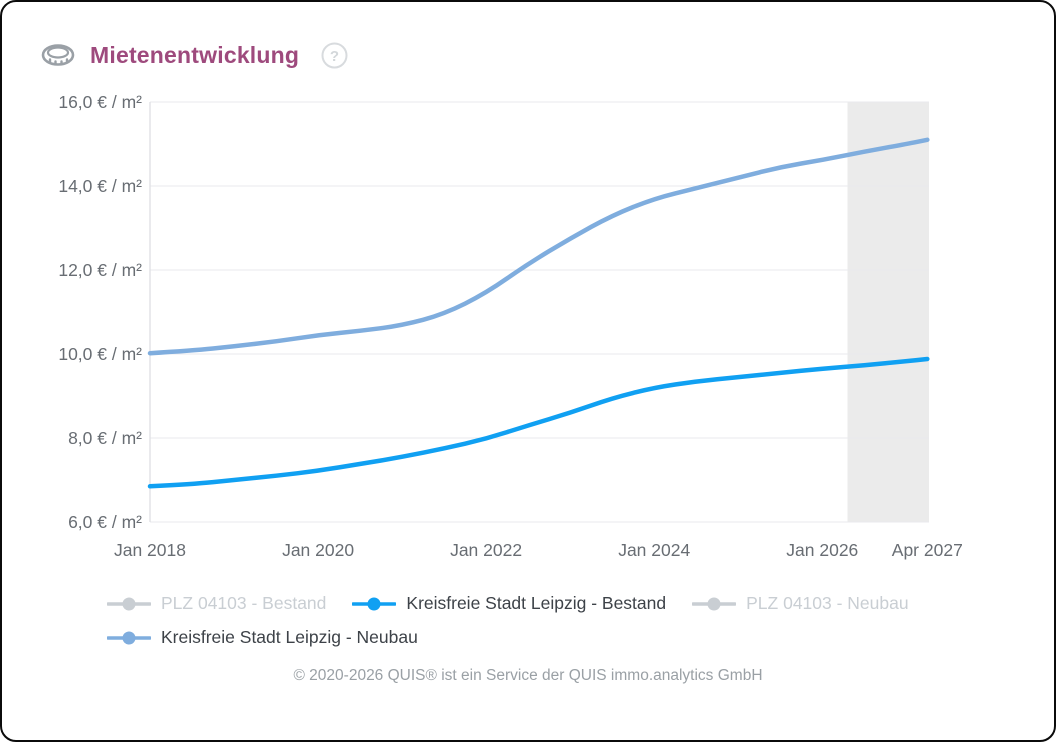 The width and height of the screenshot is (1056, 742). Describe the element at coordinates (100, 102) in the screenshot. I see `y-tick-label: 16,0 € / m²` at that location.